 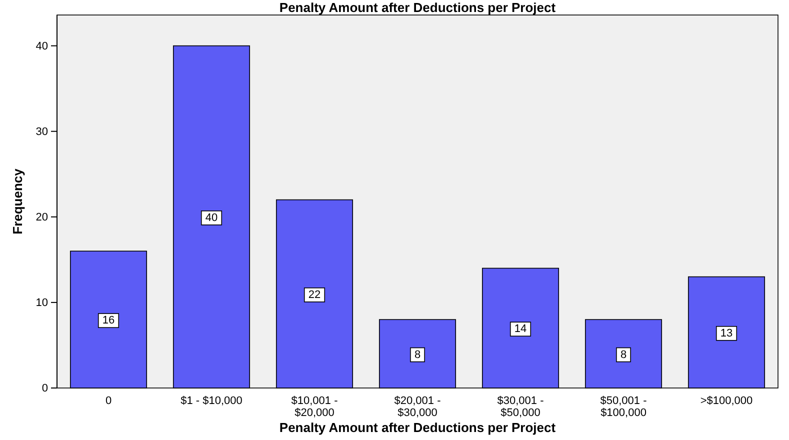 What do you see at coordinates (520, 329) in the screenshot?
I see `data-label: 14` at bounding box center [520, 329].